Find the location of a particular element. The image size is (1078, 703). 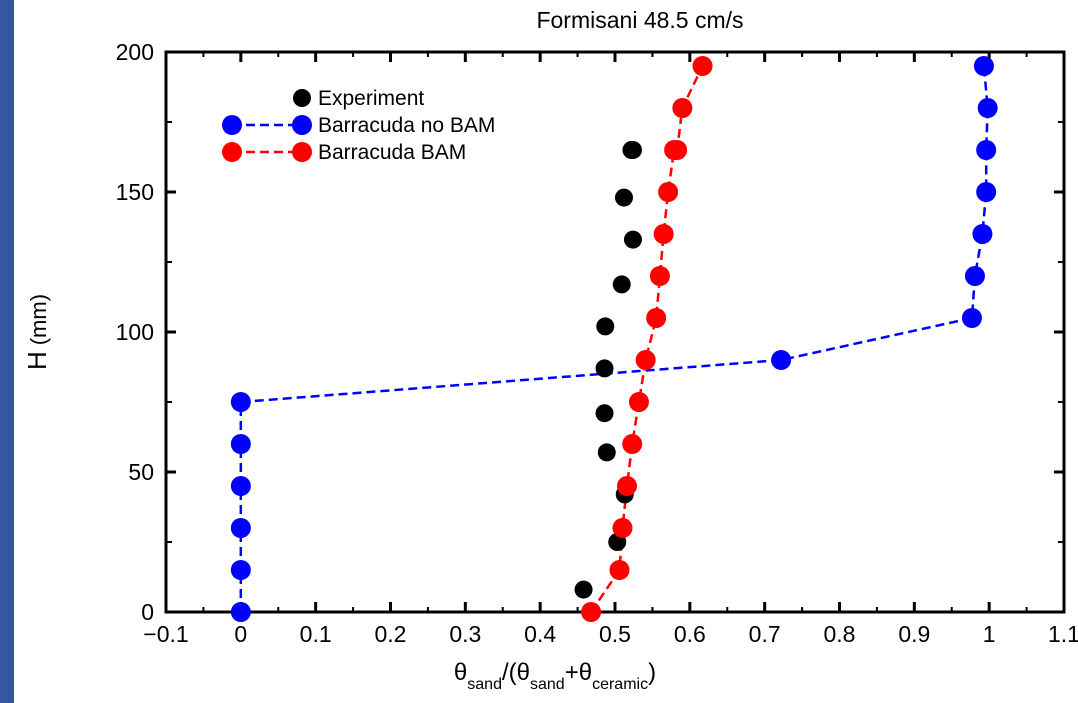

x-tick-label: 0.1 is located at coordinates (316, 634).